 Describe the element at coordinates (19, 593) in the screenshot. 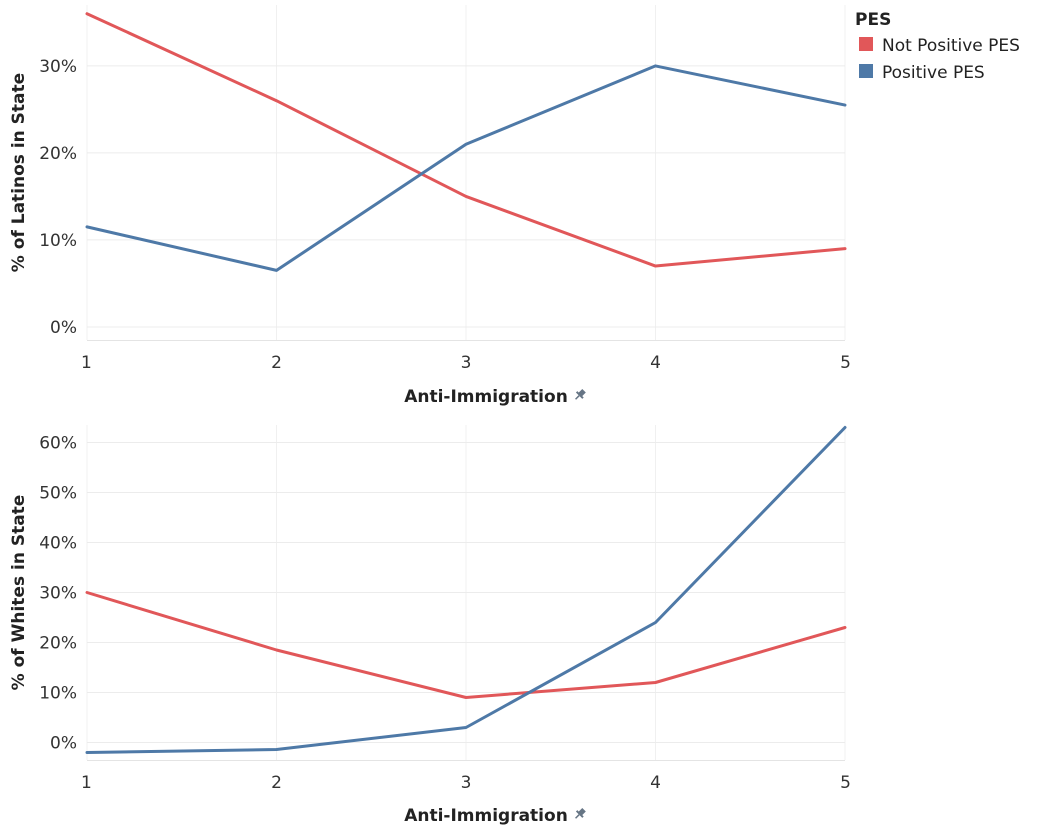

I see `y-axis-title: % of Whites in State` at that location.